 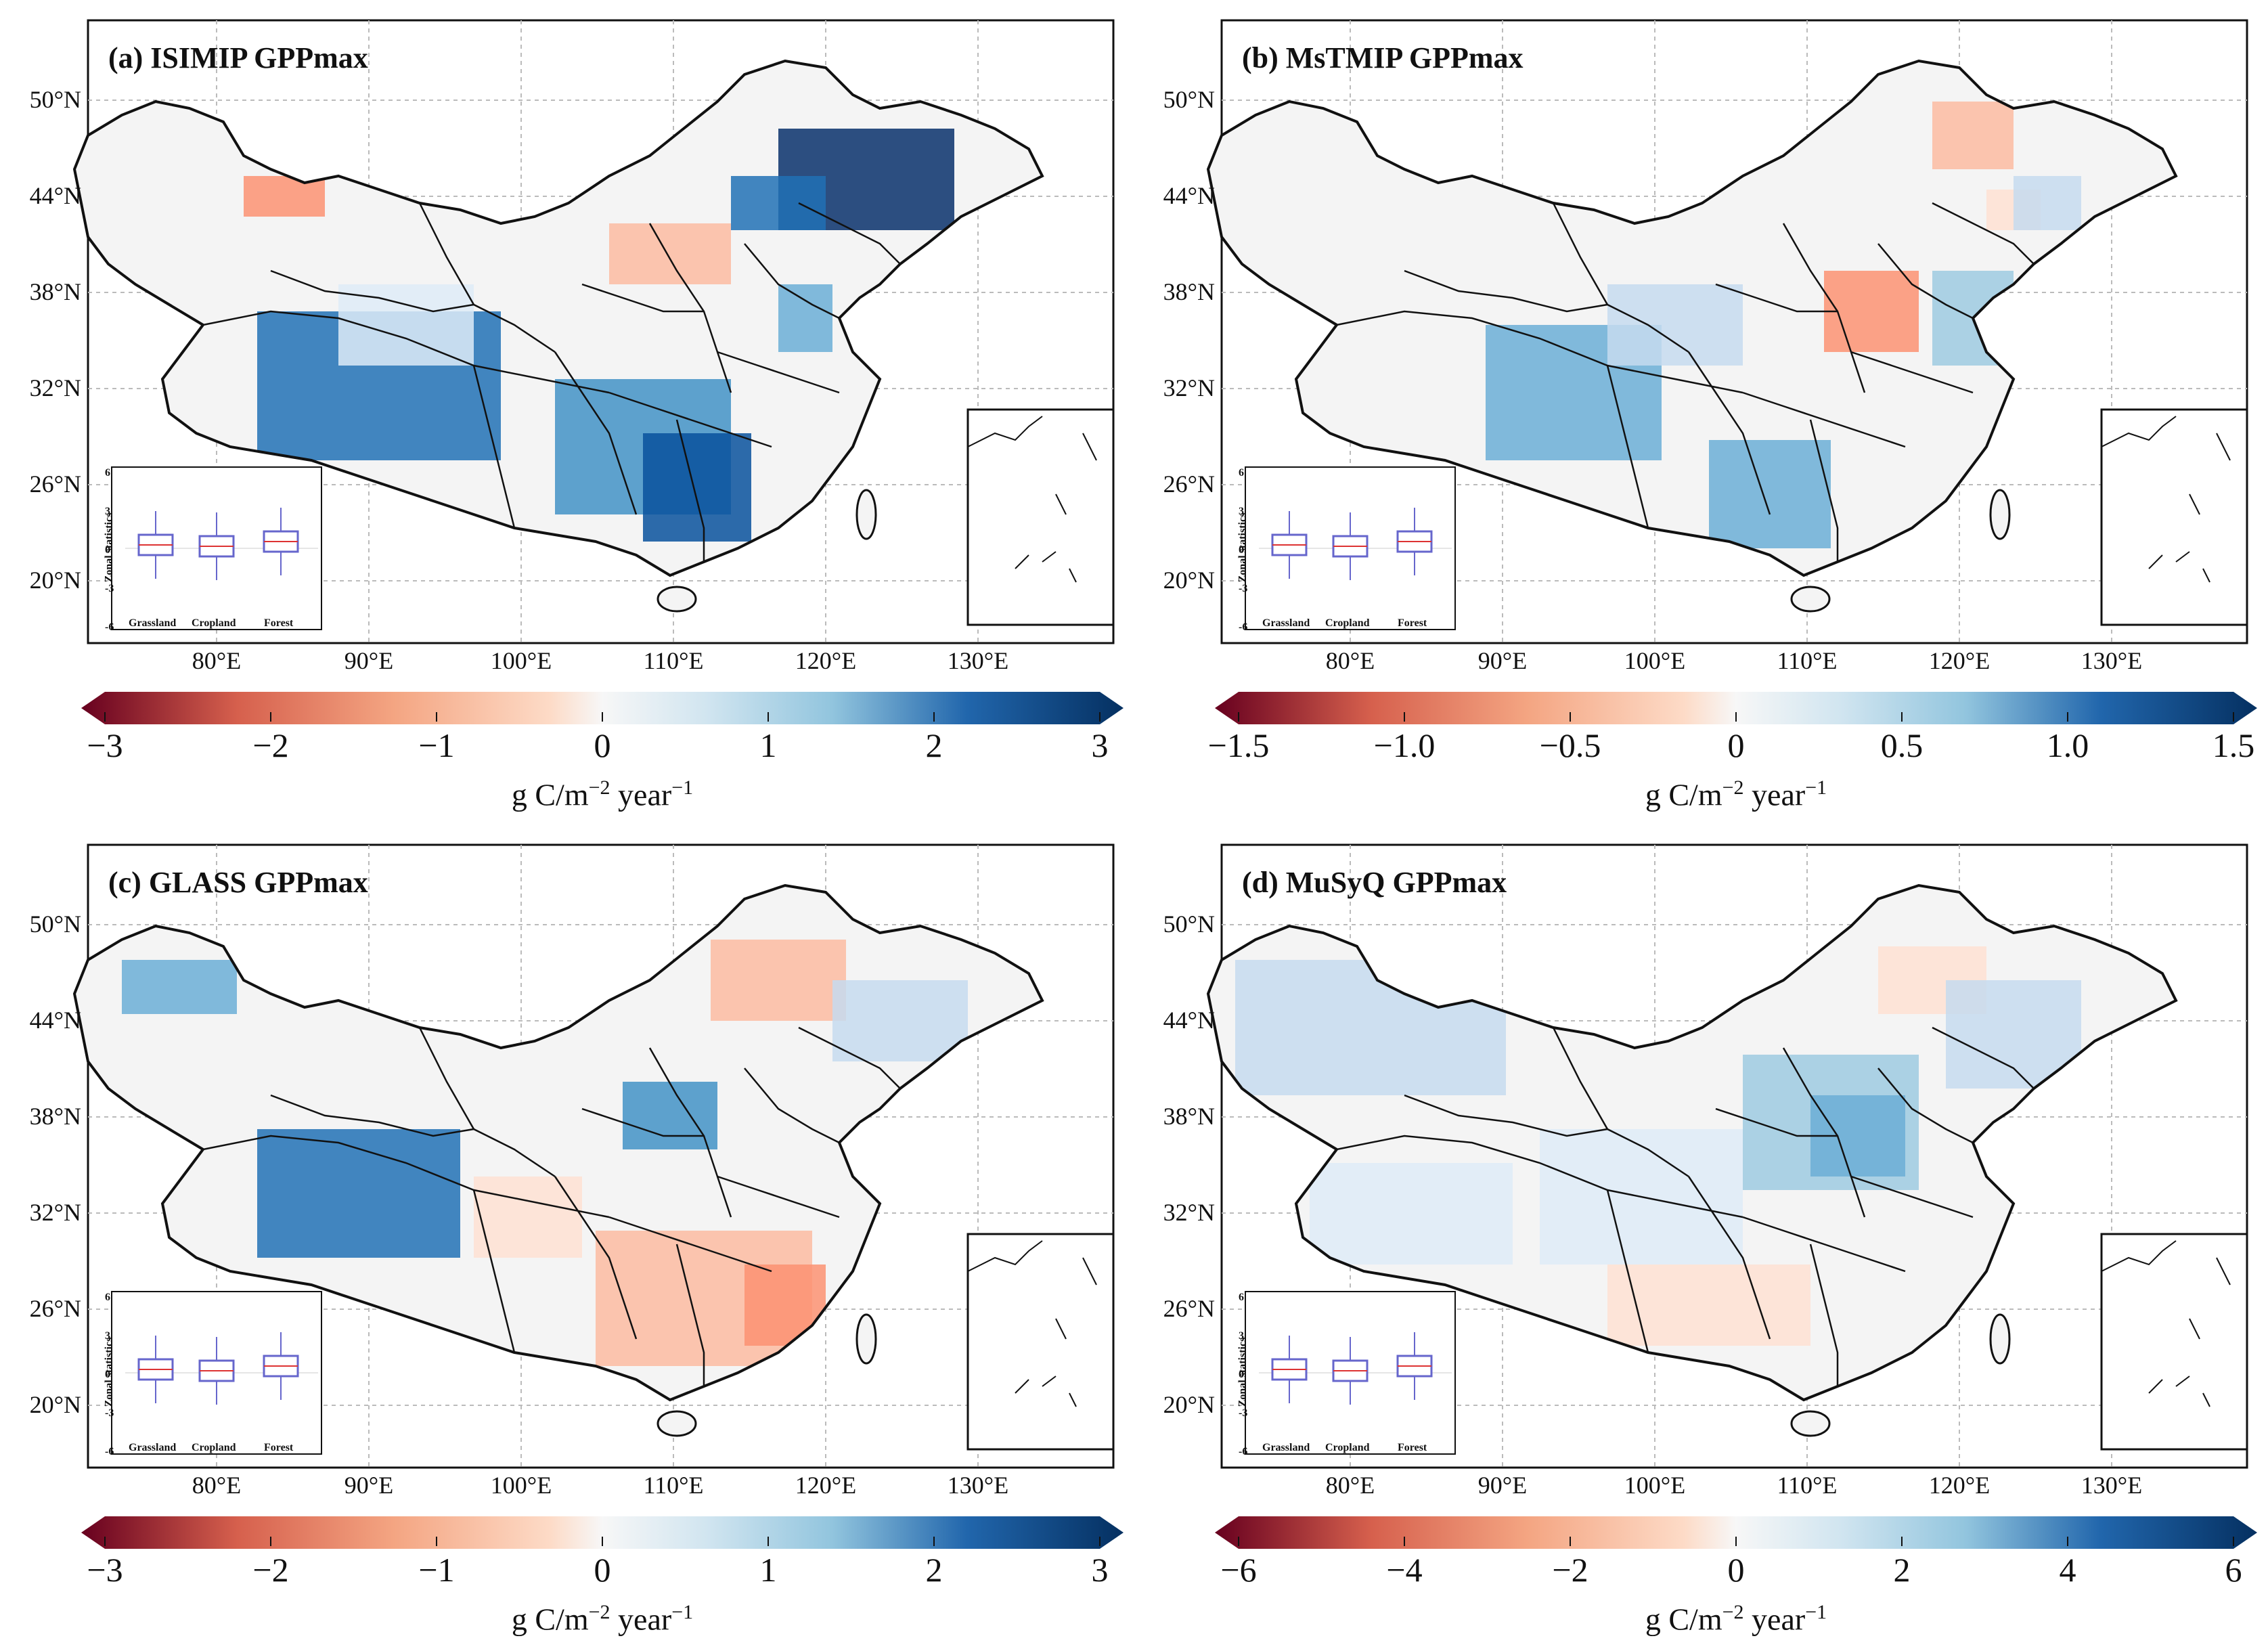 I want to click on colorbar-tick-label: 4, so click(x=2067, y=1570).